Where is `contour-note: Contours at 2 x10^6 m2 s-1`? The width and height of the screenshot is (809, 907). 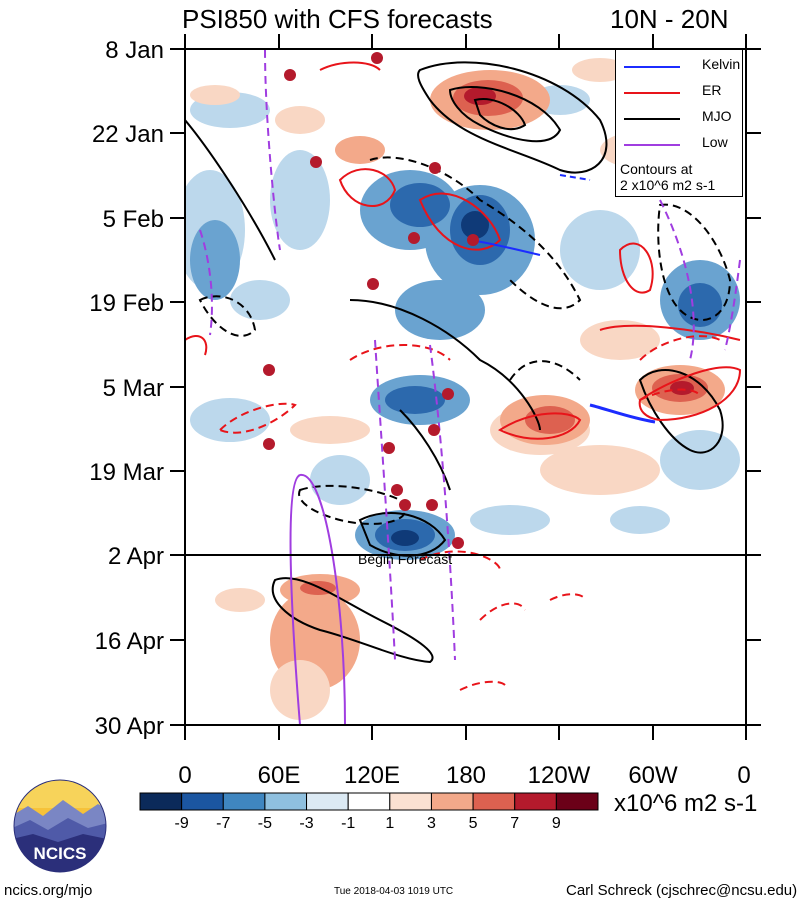 contour-note: Contours at 2 x10^6 m2 s-1 is located at coordinates (667, 177).